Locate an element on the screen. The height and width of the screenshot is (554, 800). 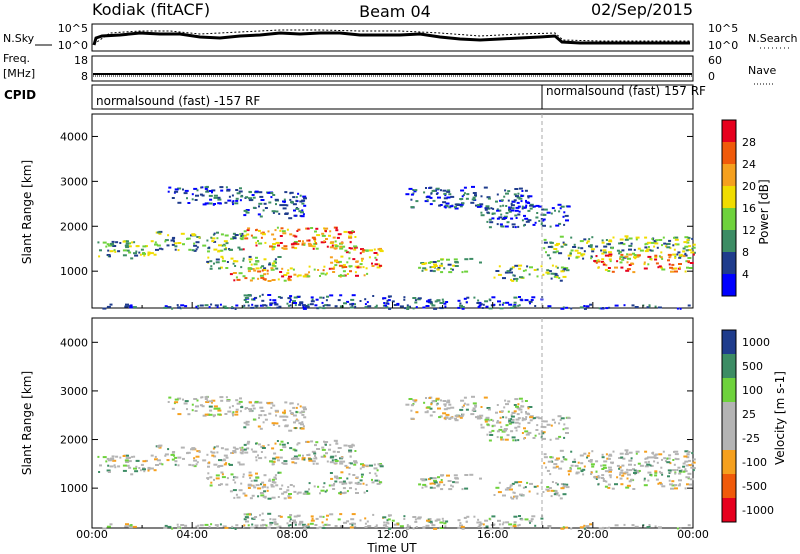
colorbar-tick-label: -1000 is located at coordinates (758, 510).